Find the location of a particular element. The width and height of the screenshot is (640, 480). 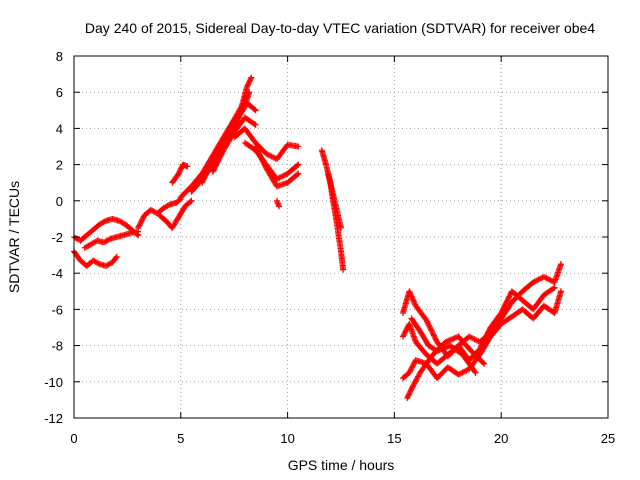

y-tick-label: 8 is located at coordinates (59, 56).